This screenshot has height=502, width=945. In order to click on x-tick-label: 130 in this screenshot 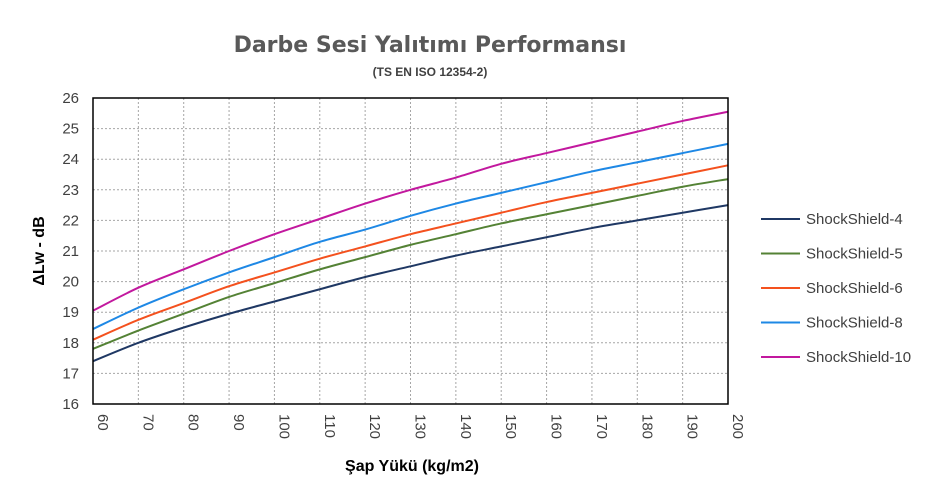, I will do `click(420, 426)`.